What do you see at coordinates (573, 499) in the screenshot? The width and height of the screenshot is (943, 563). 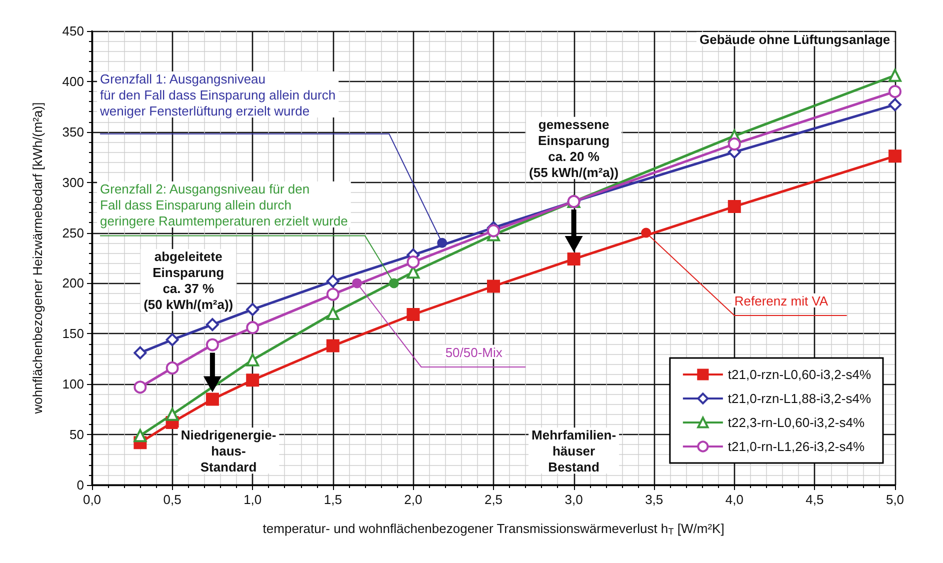 I see `x-tick-label: 3,0` at bounding box center [573, 499].